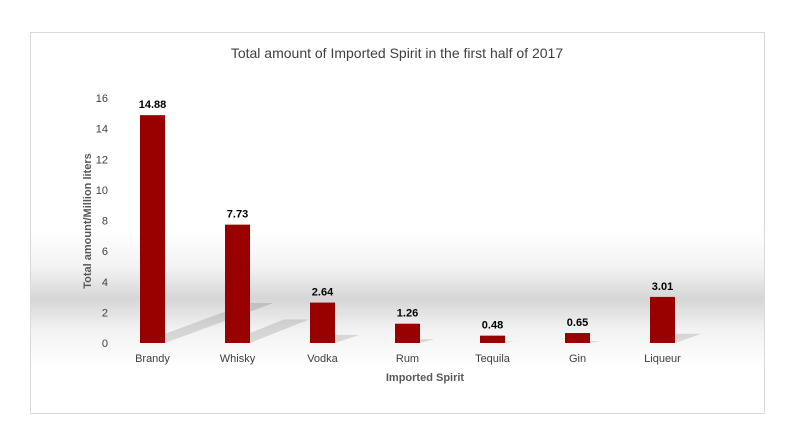 This screenshot has width=800, height=448. What do you see at coordinates (105, 313) in the screenshot?
I see `y-tick-label: 2` at bounding box center [105, 313].